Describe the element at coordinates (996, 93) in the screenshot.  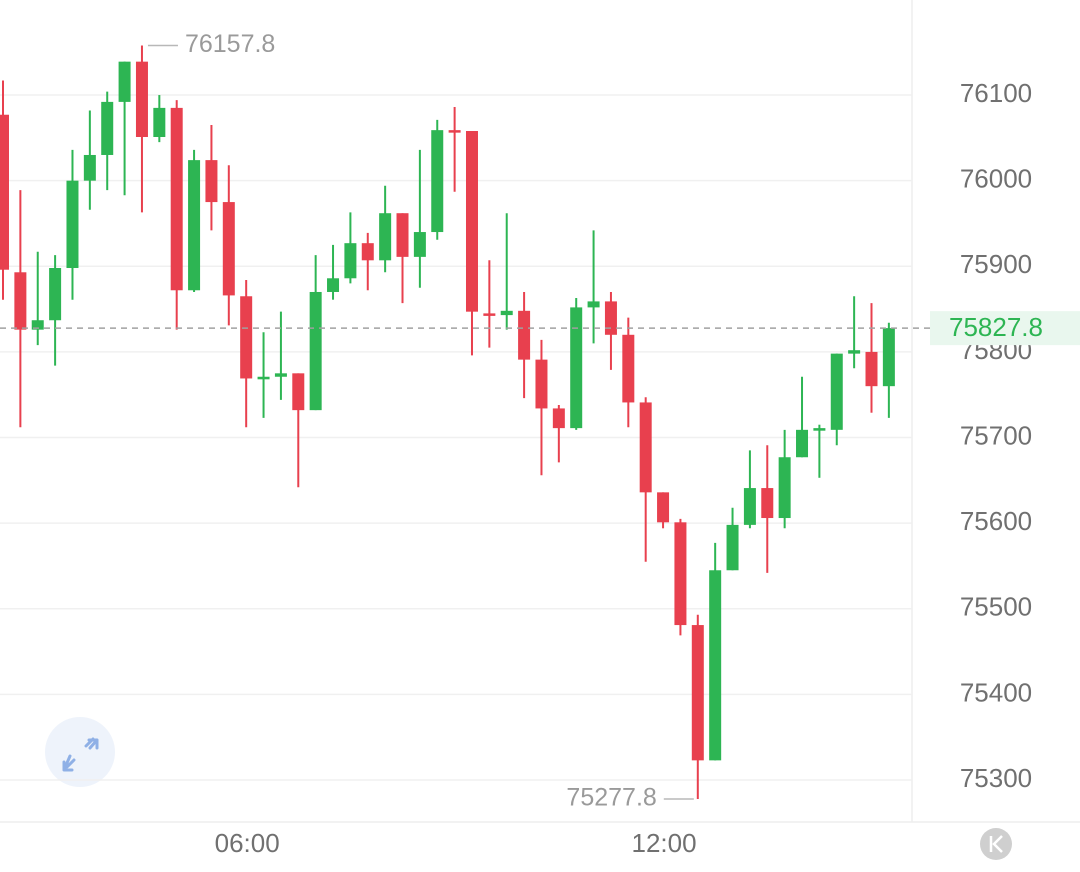
I see `y-tick-label: 76100` at that location.